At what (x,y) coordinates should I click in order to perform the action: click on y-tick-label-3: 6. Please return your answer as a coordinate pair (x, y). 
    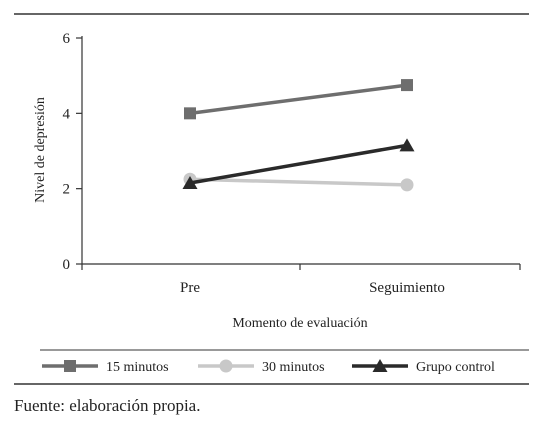
    Looking at the image, I should click on (67, 39).